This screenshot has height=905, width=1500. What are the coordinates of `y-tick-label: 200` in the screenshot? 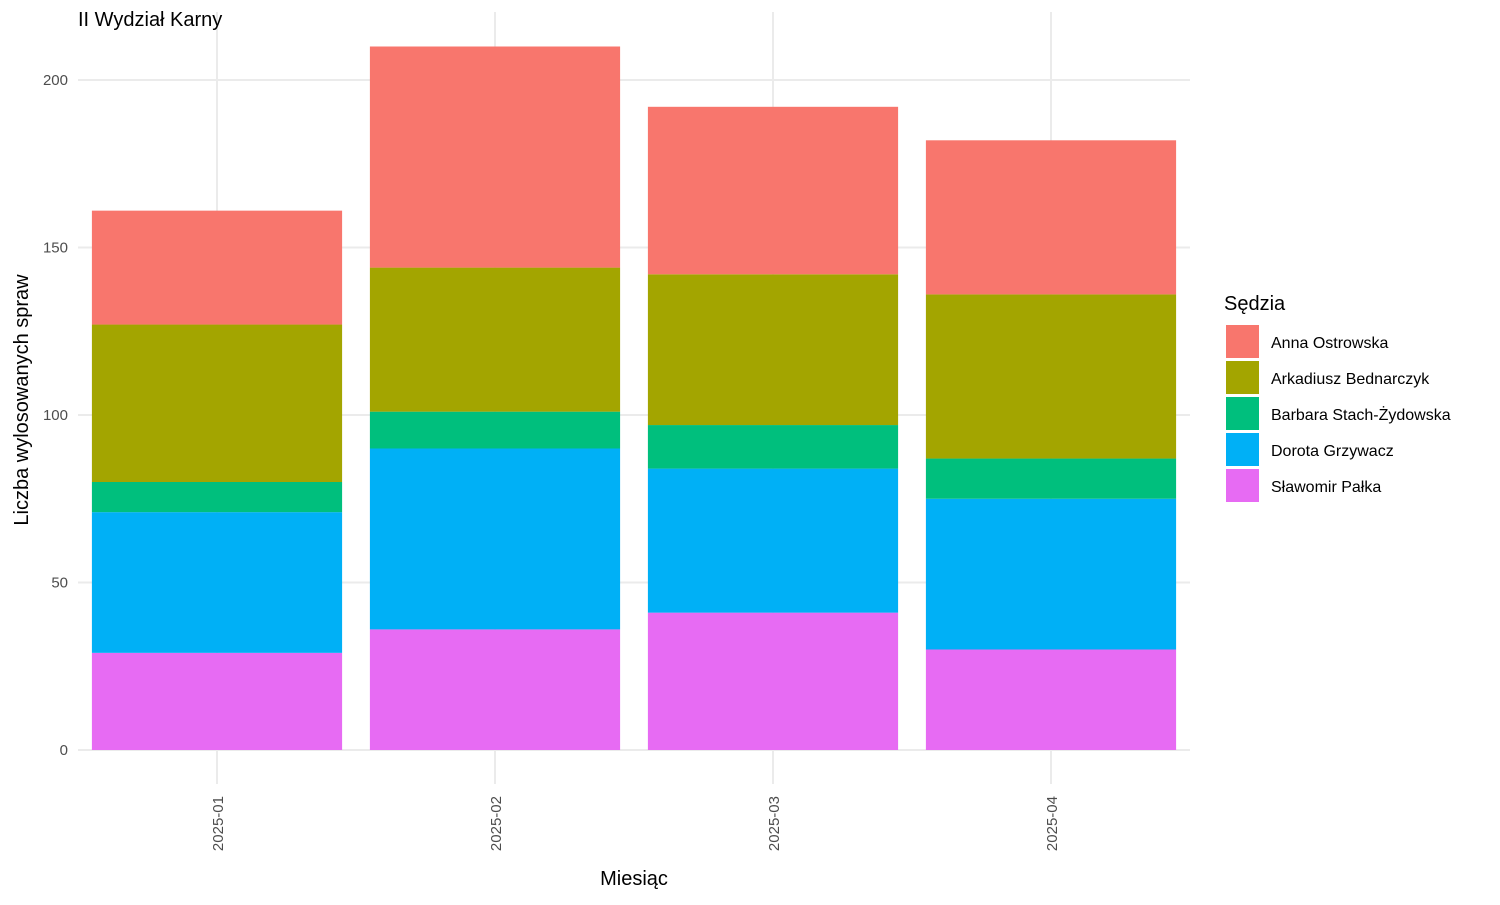 It's located at (55, 80).